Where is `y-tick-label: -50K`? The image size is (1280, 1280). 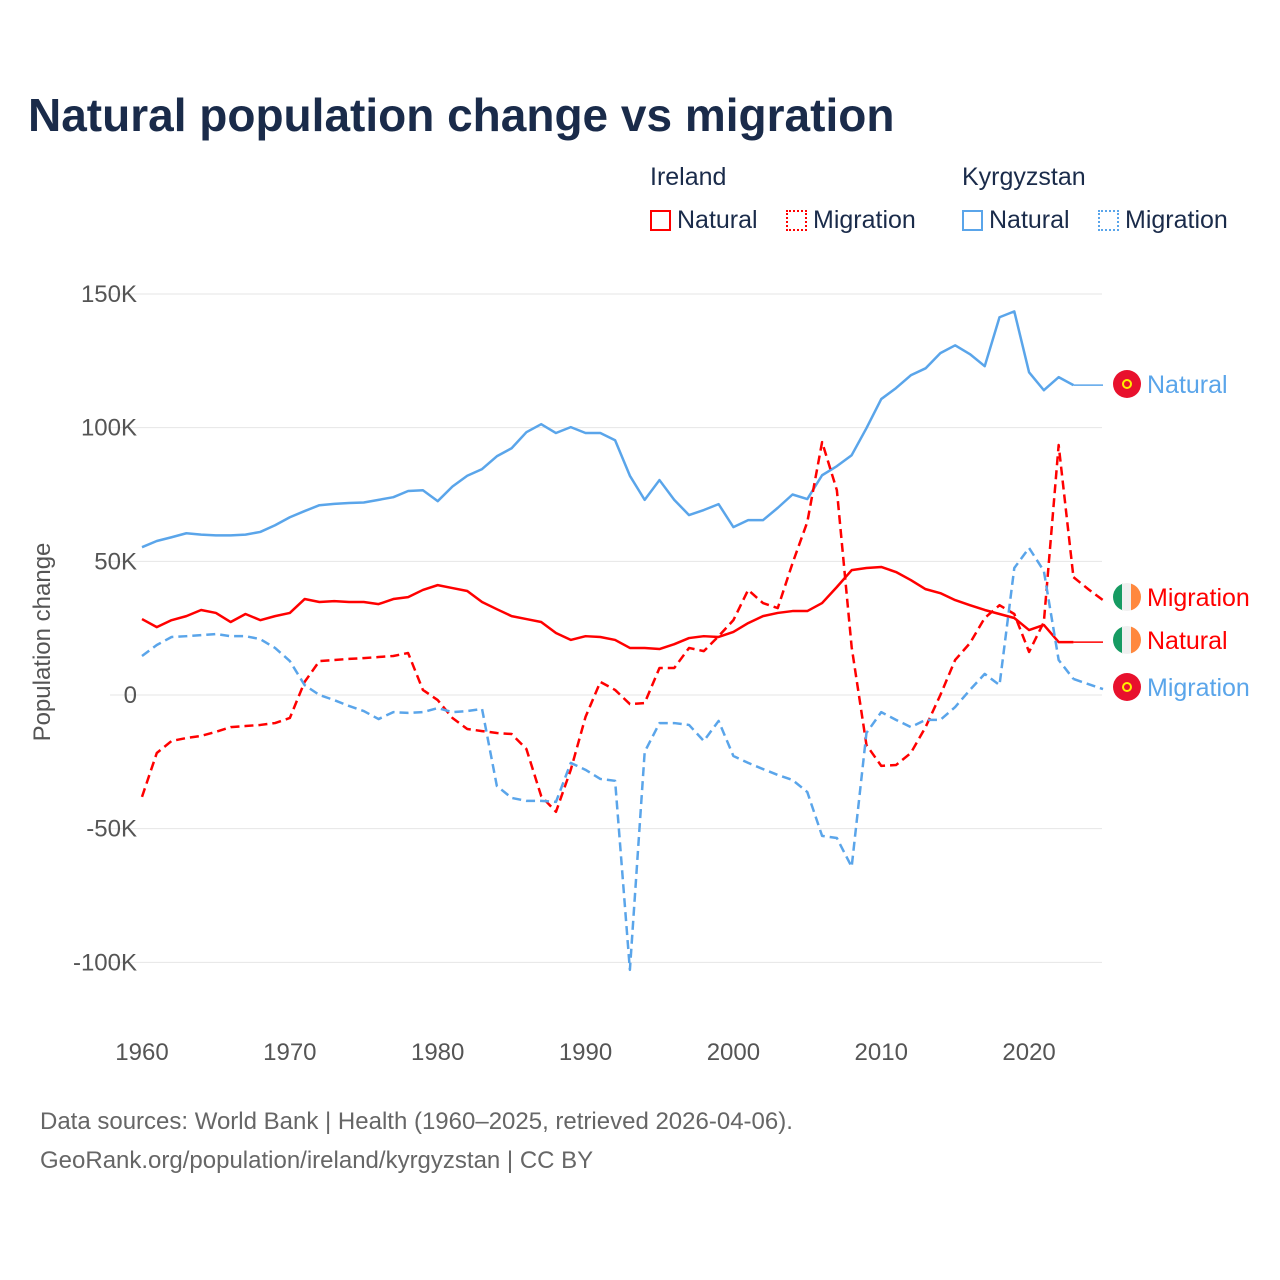 y-tick-label: -50K is located at coordinates (111, 829).